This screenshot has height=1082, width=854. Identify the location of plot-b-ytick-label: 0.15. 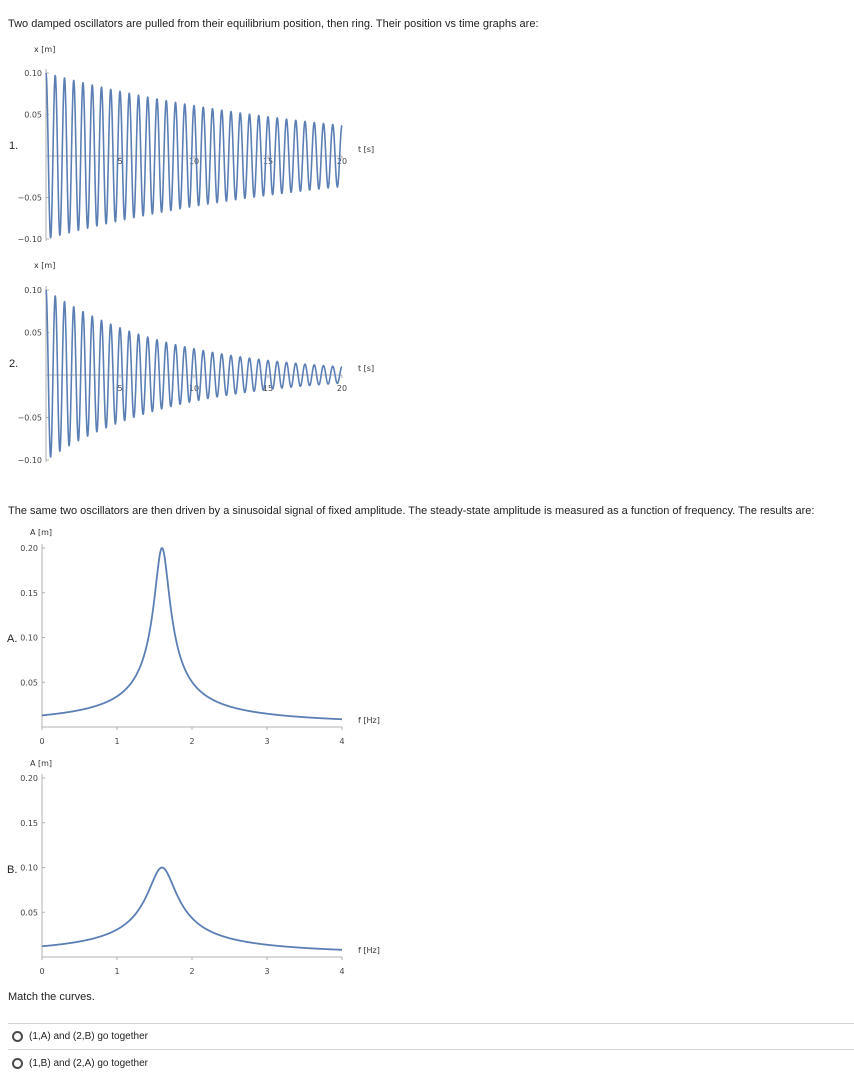
(29, 823).